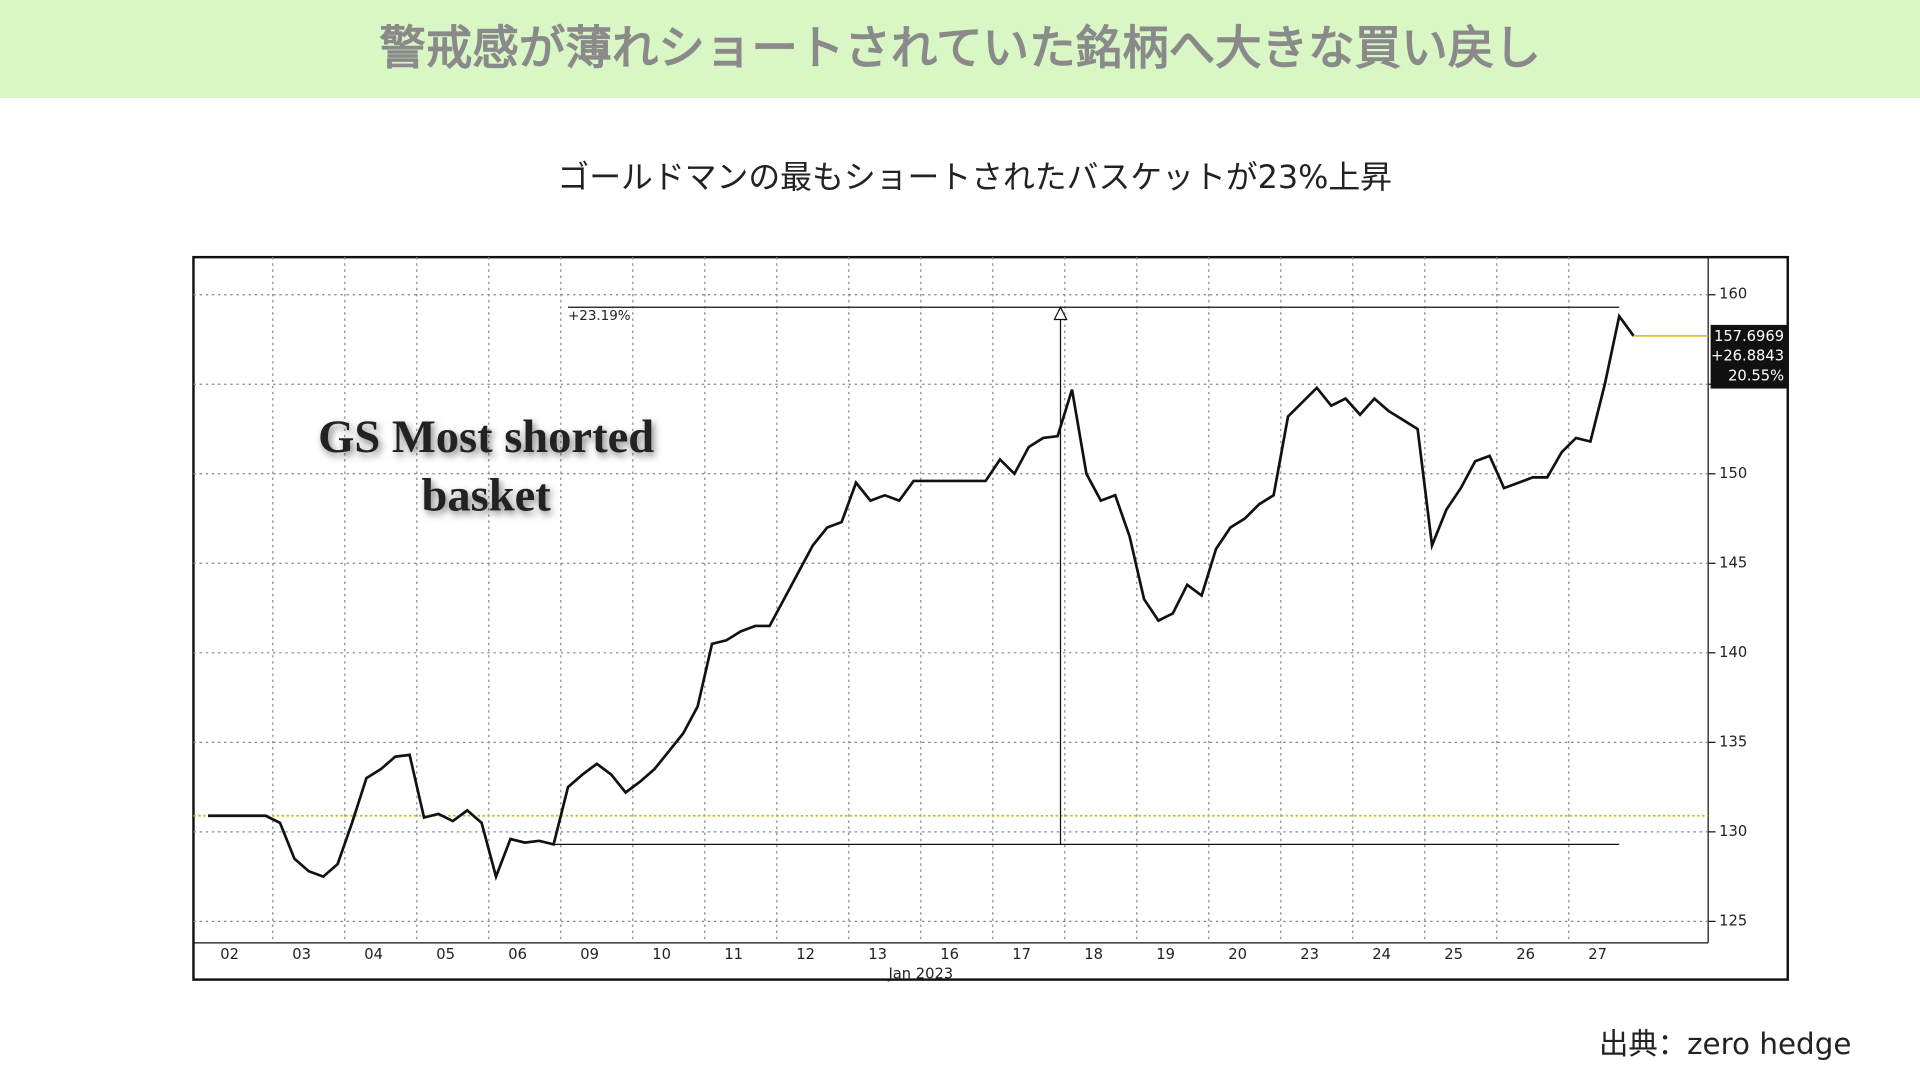 This screenshot has width=1920, height=1084. Describe the element at coordinates (1453, 954) in the screenshot. I see `x-tick-label: 25` at that location.